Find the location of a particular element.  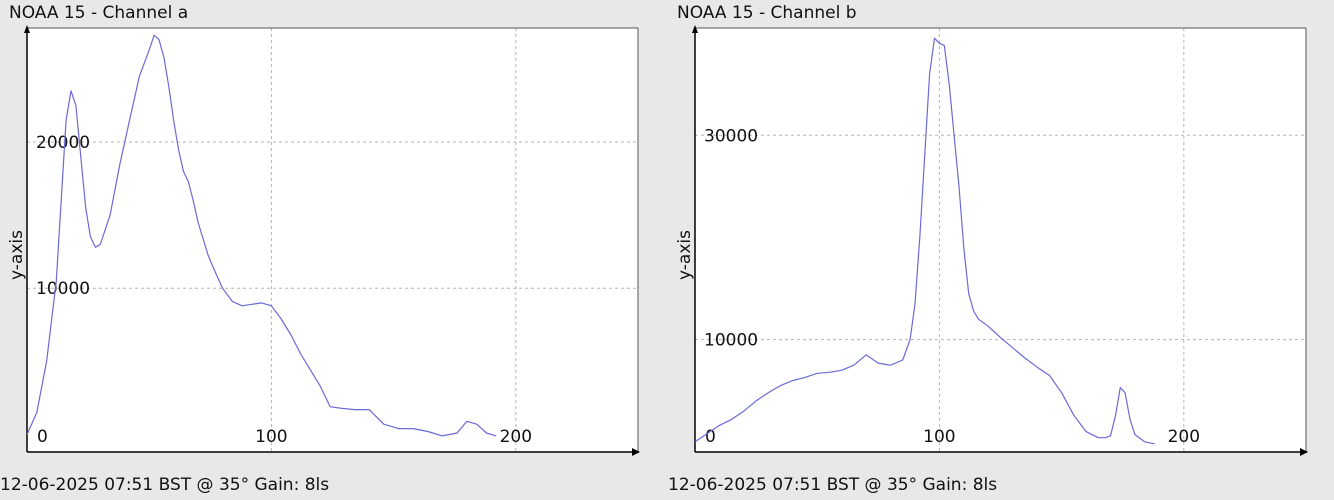

y-tick-label: 30000 is located at coordinates (731, 136).